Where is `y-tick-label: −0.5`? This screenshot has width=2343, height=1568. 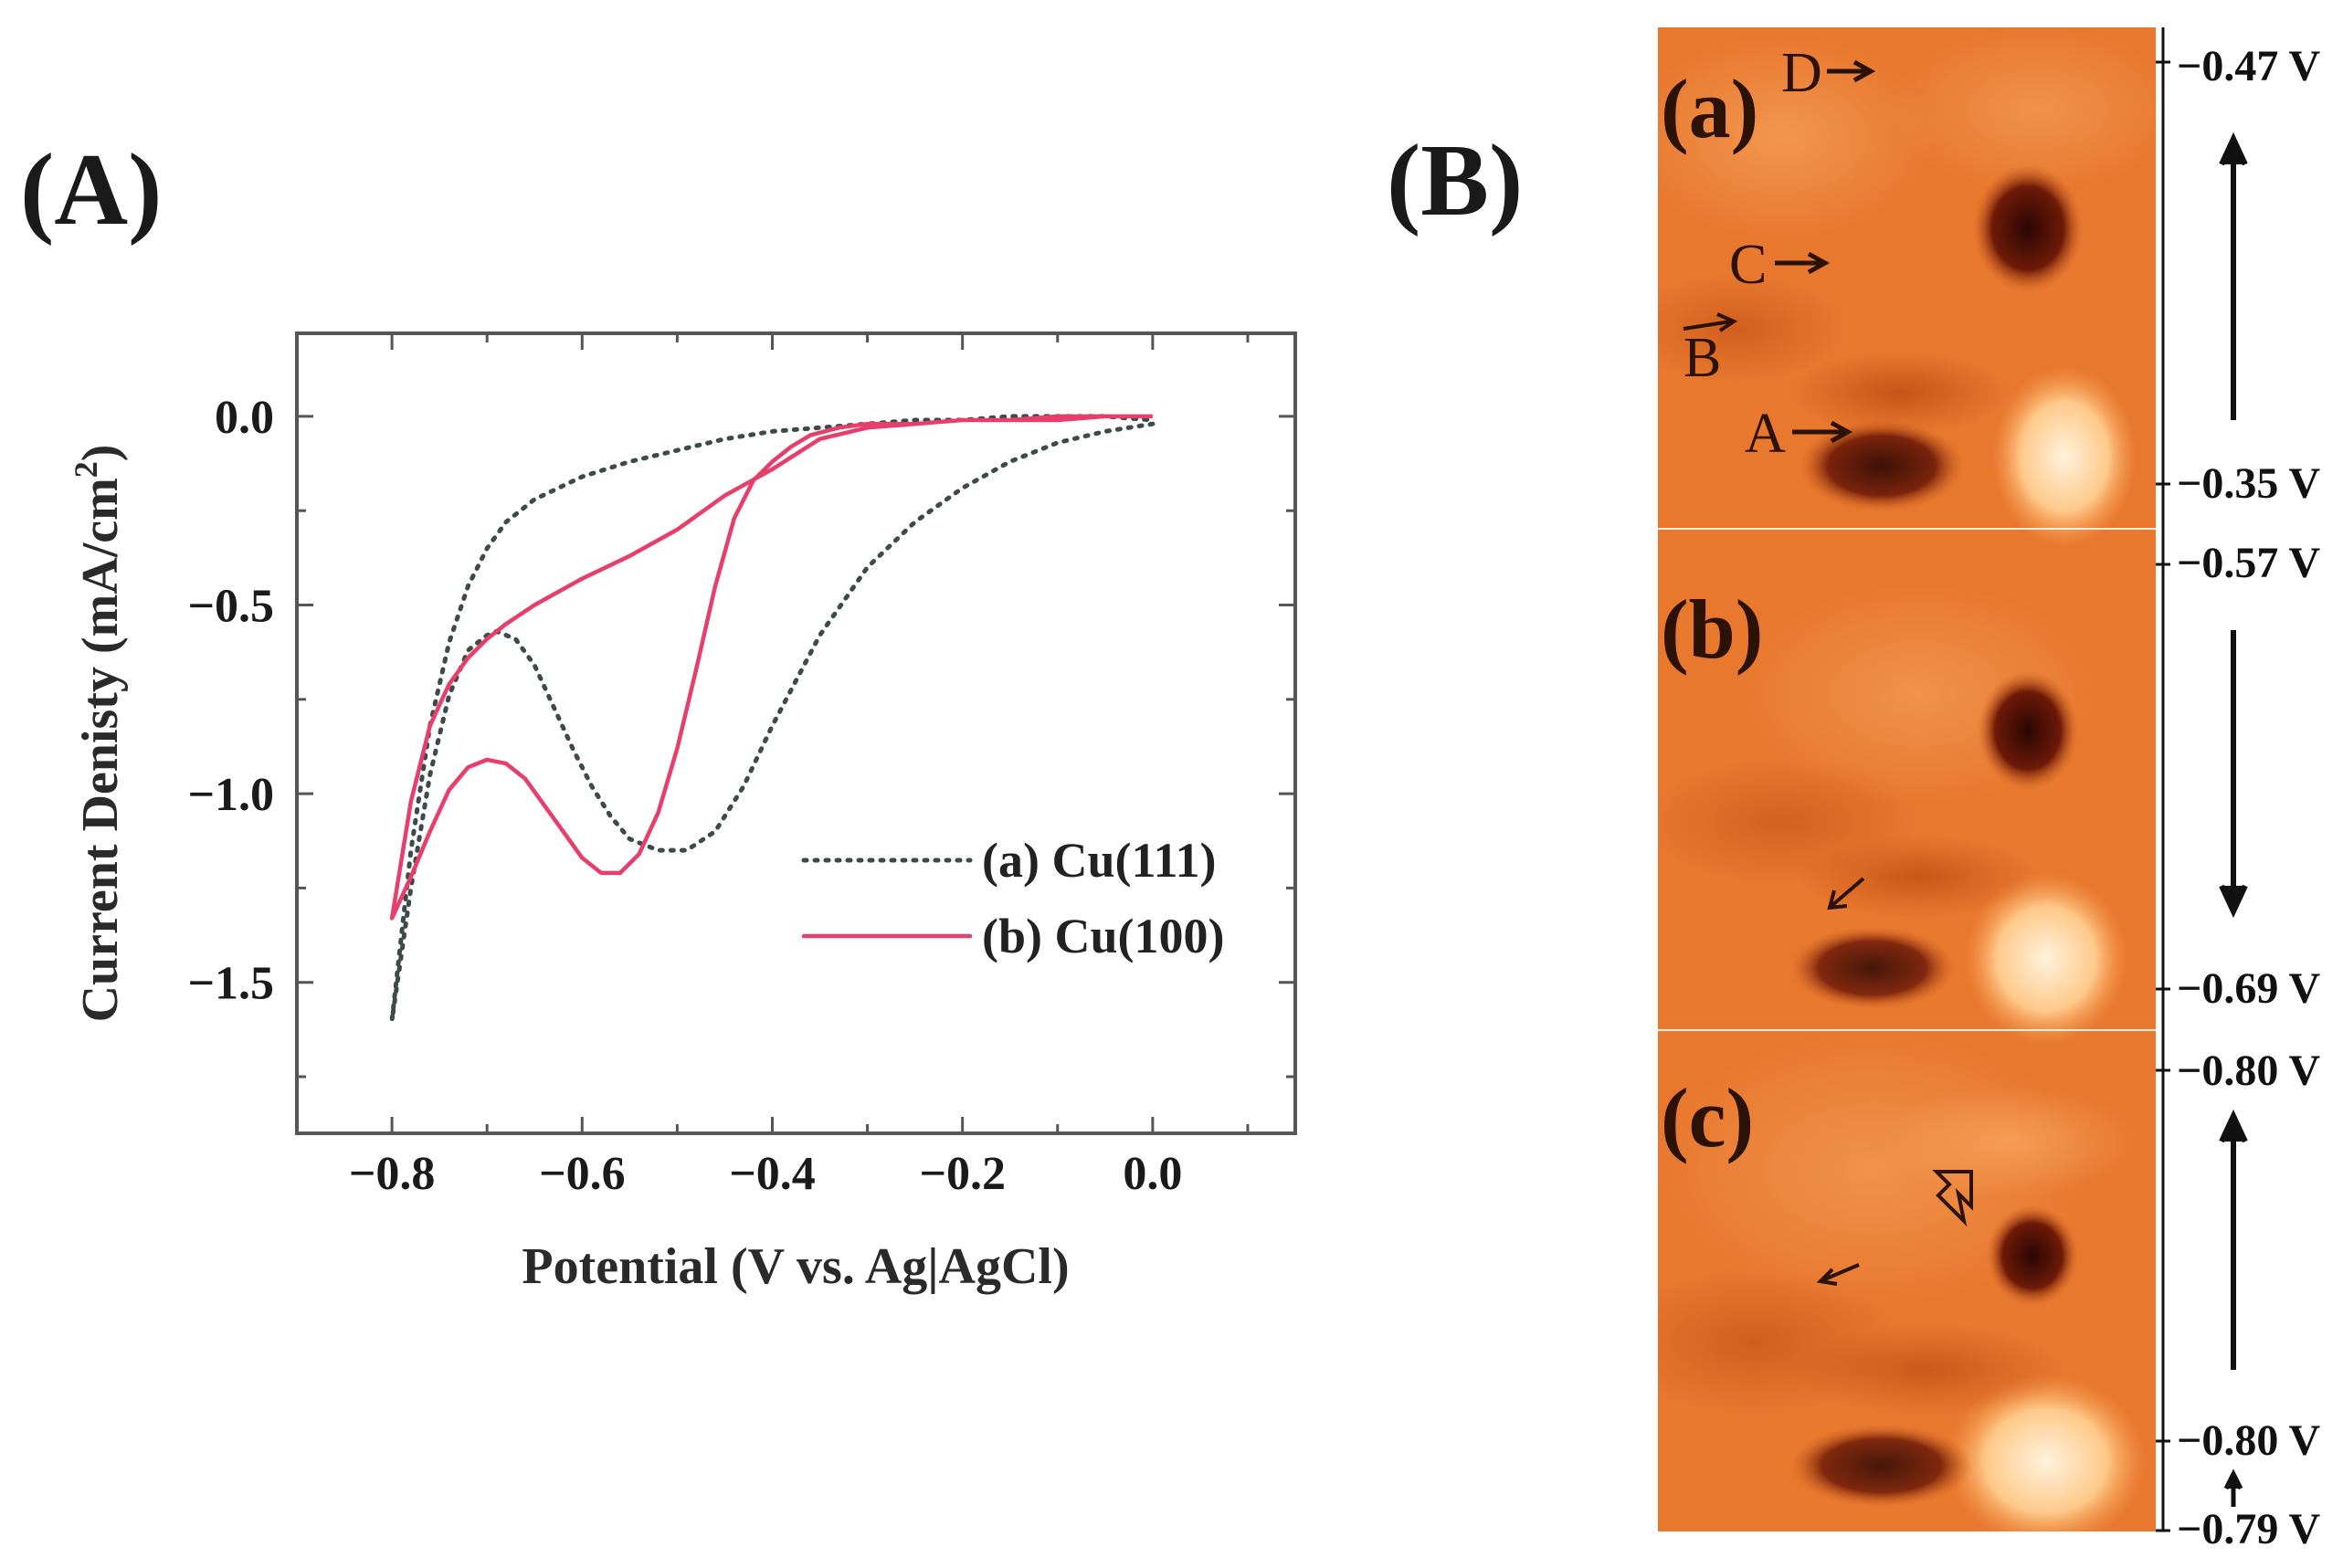 y-tick-label: −0.5 is located at coordinates (230, 607).